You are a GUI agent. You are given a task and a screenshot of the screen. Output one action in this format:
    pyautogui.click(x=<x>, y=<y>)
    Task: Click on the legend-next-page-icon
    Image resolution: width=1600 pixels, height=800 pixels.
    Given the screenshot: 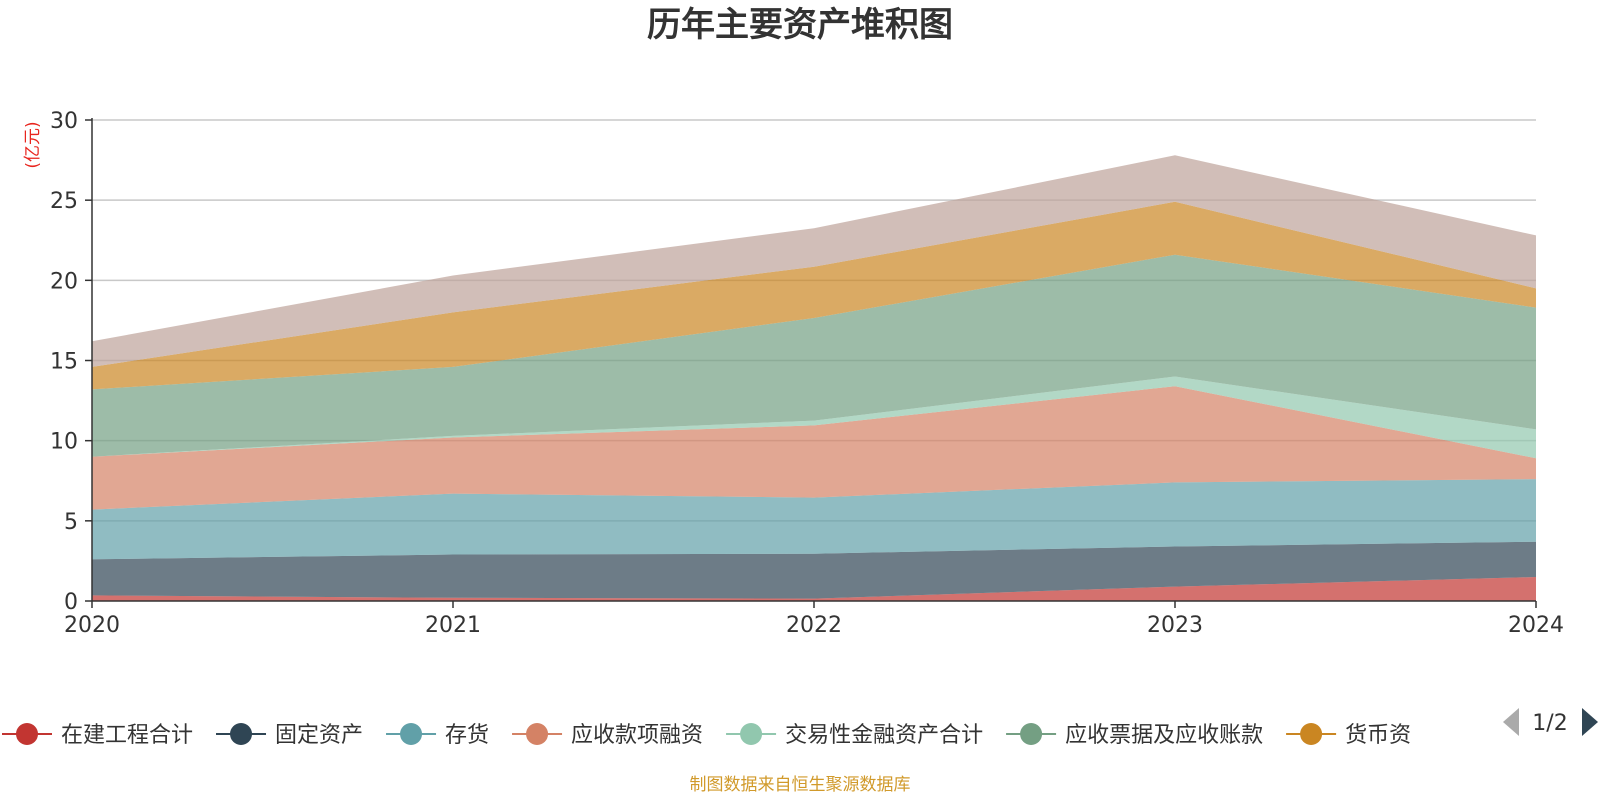 What is the action you would take?
    pyautogui.click(x=1590, y=722)
    